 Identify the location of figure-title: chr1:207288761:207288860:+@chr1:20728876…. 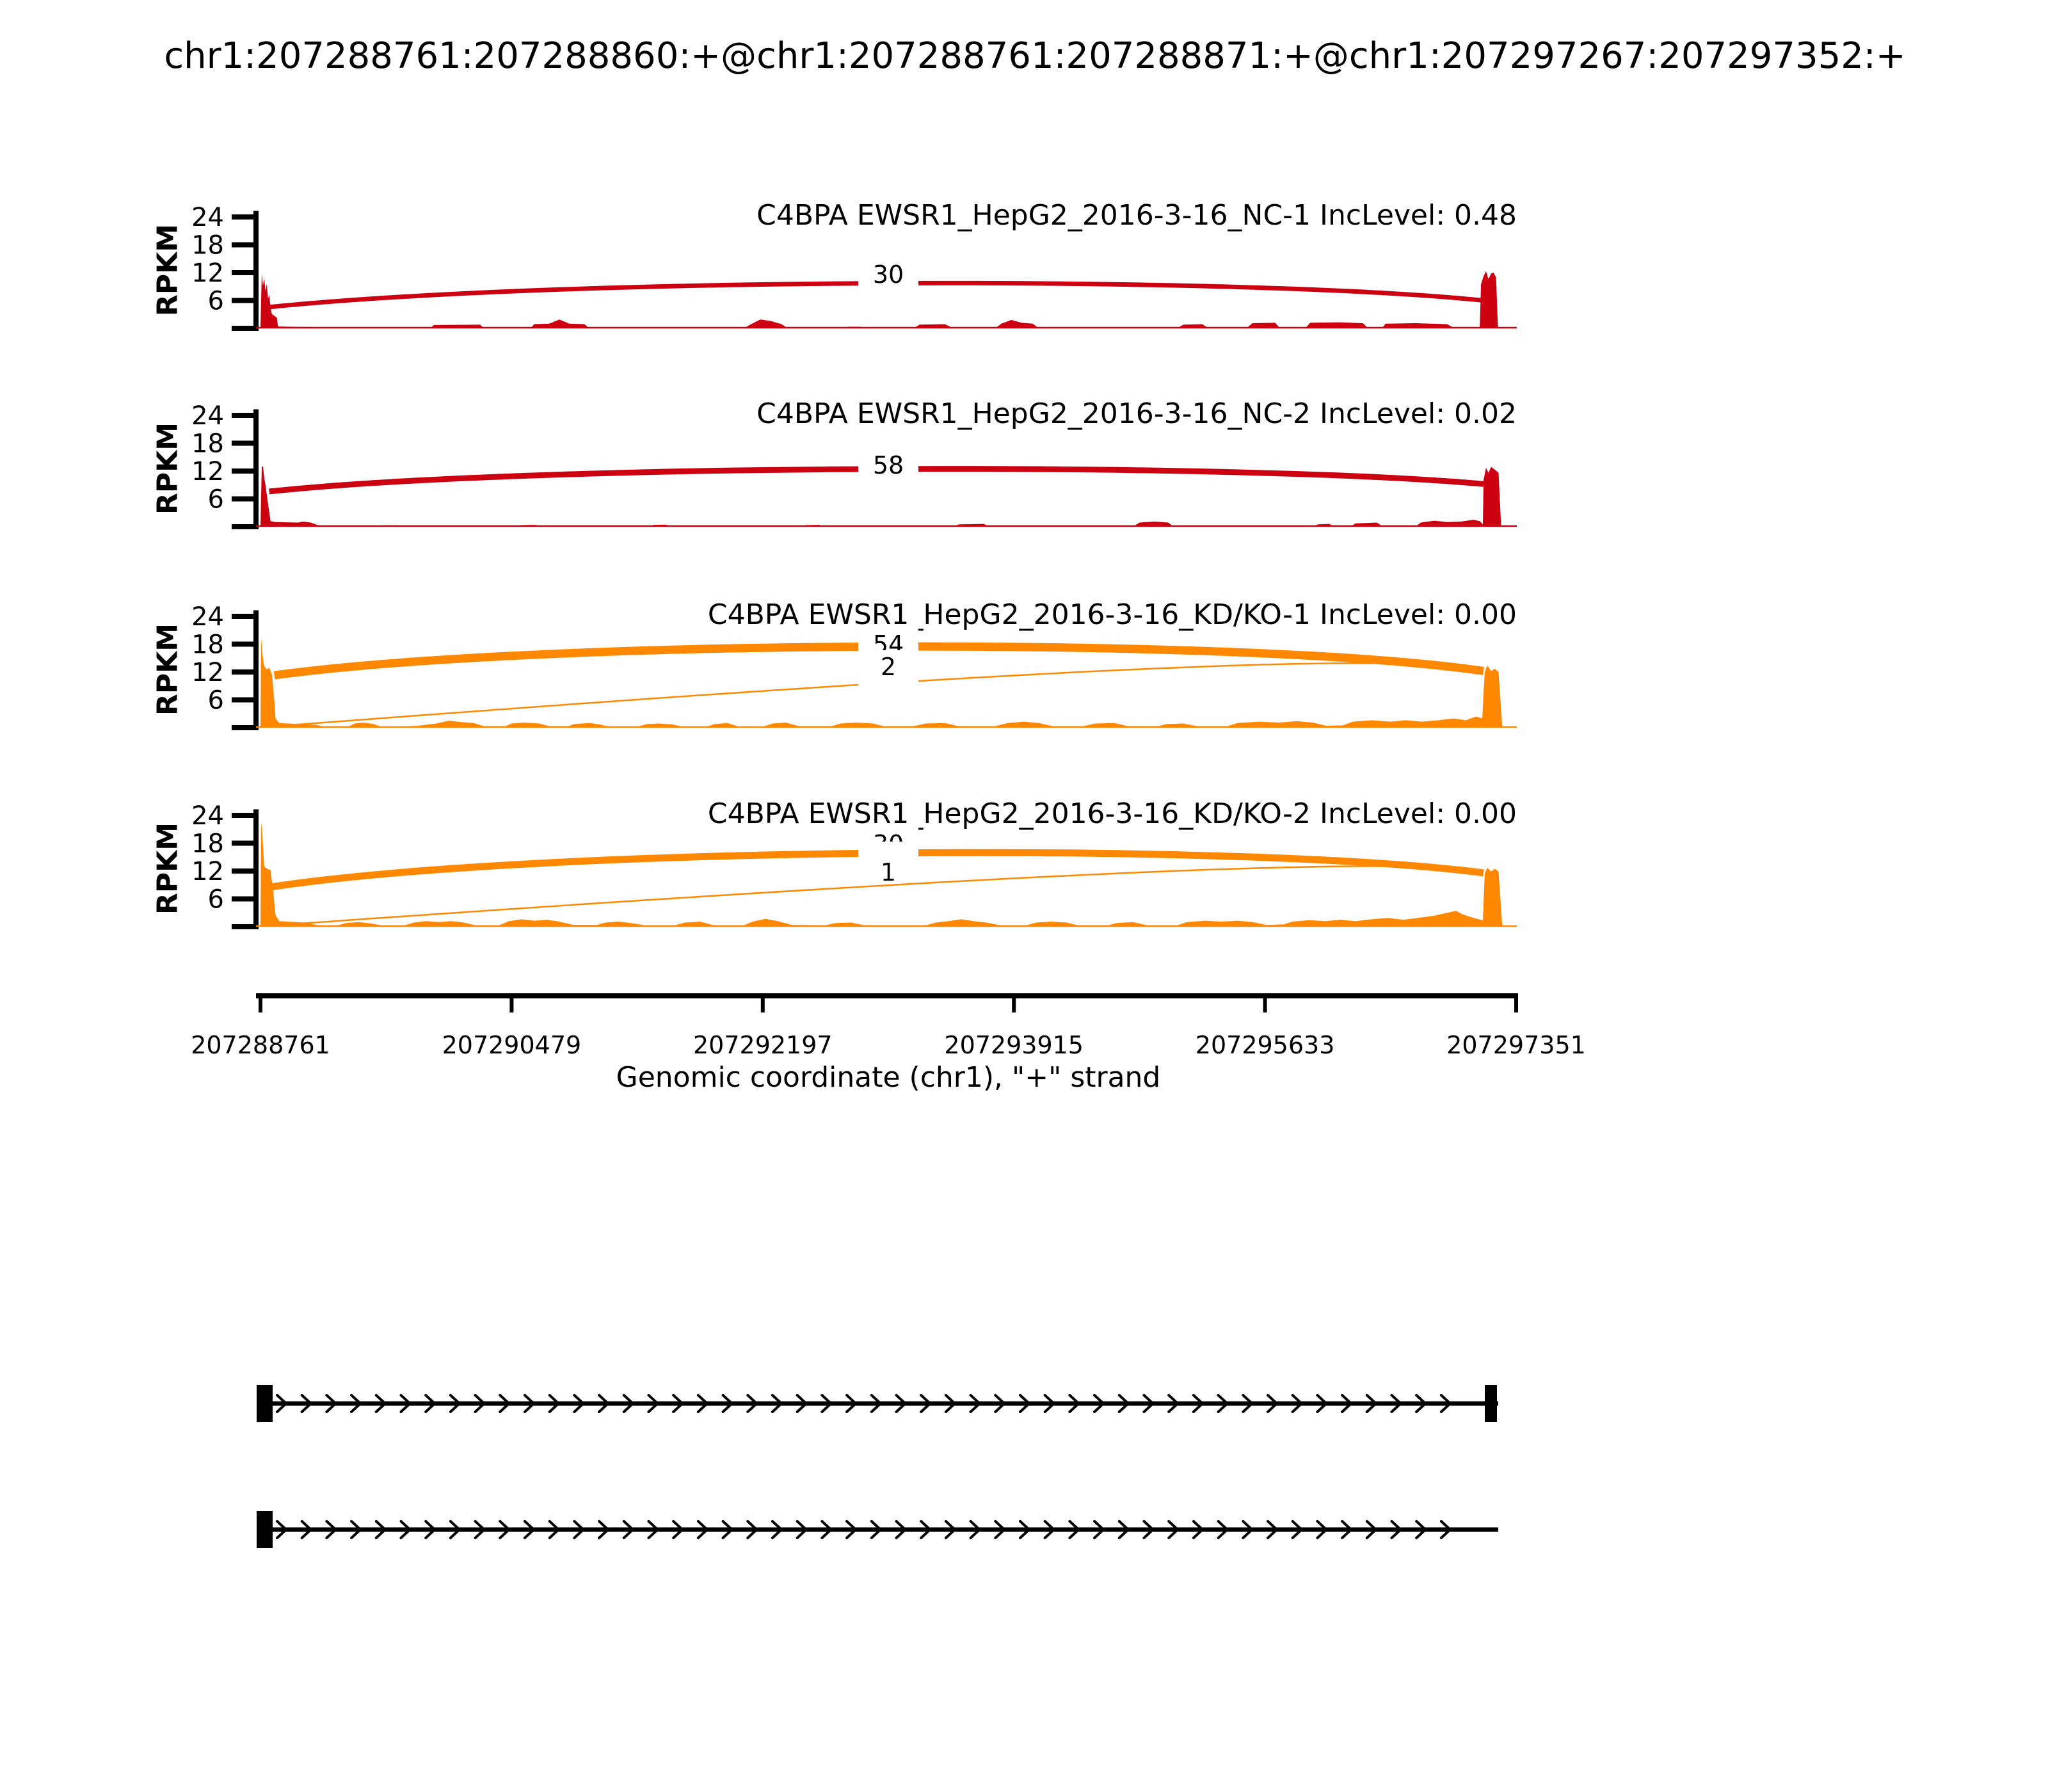
(1034, 56).